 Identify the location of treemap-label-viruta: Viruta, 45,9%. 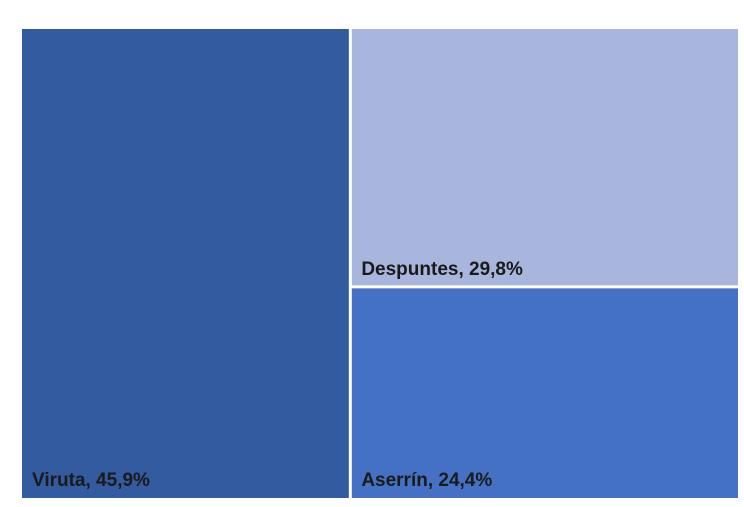
(91, 480).